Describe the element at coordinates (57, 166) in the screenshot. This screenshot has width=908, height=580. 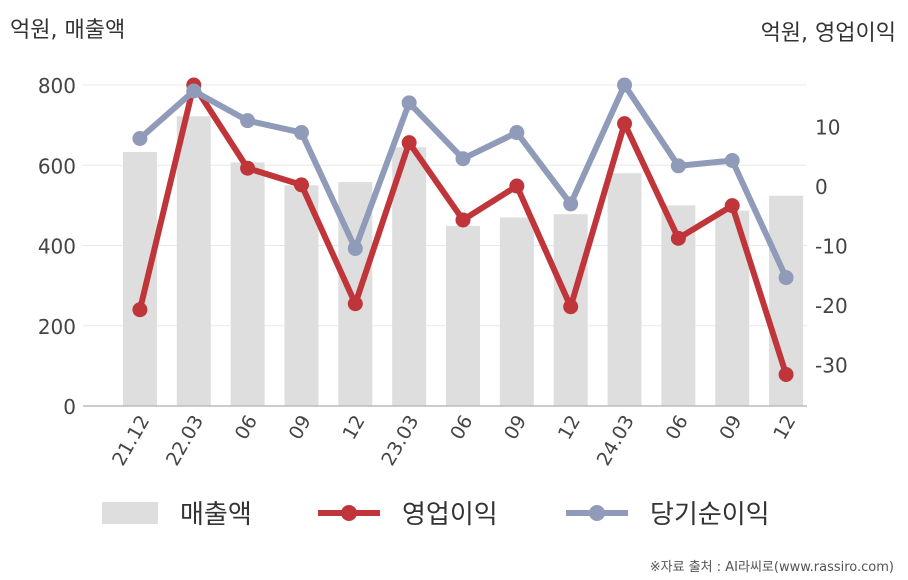
I see `left-tick-label: 600` at that location.